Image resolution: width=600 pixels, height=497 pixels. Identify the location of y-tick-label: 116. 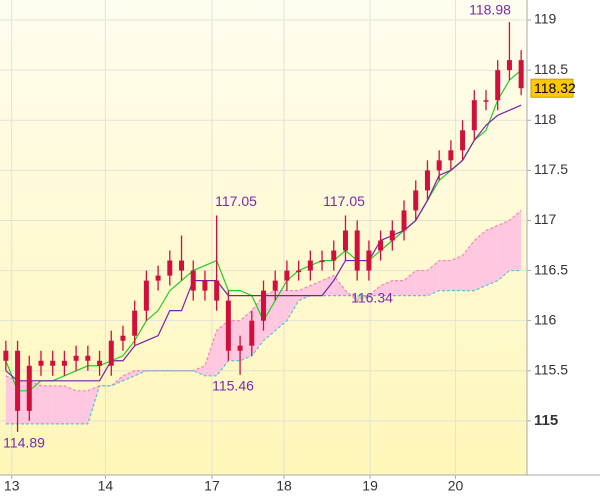
(545, 319).